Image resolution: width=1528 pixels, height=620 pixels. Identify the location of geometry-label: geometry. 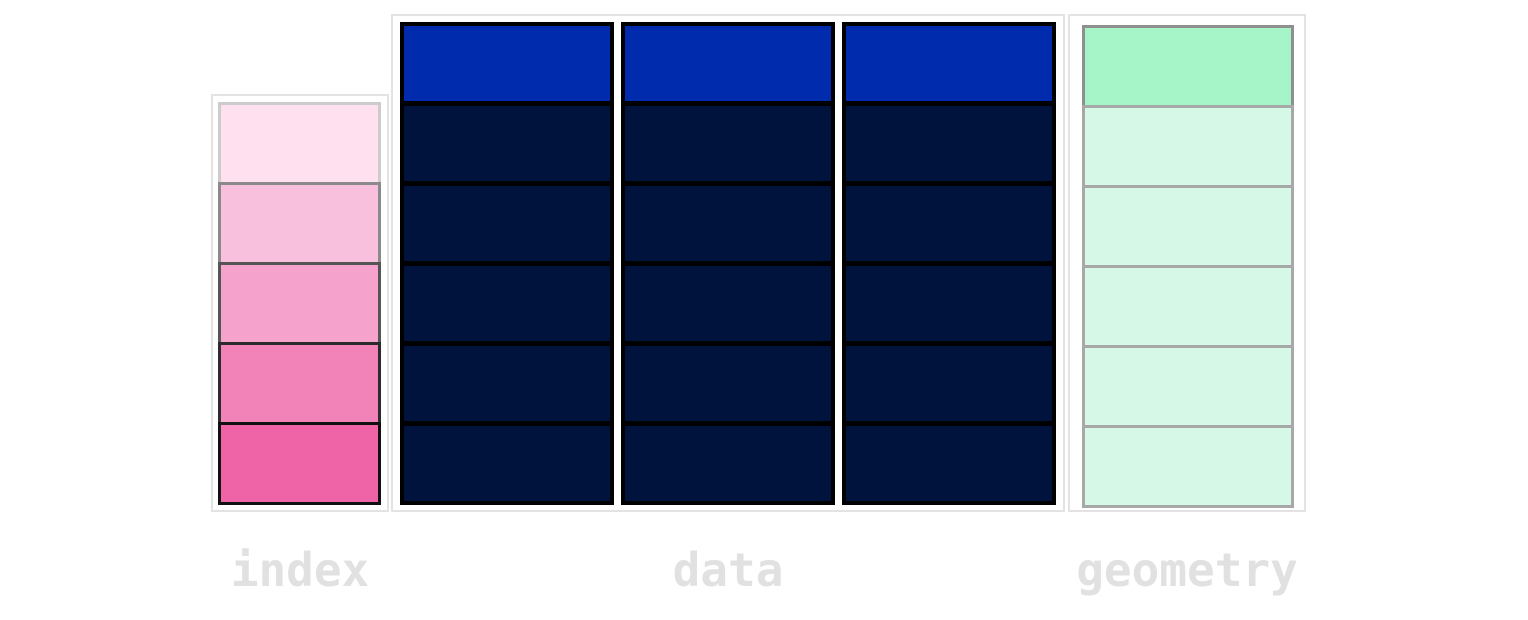
(1187, 570).